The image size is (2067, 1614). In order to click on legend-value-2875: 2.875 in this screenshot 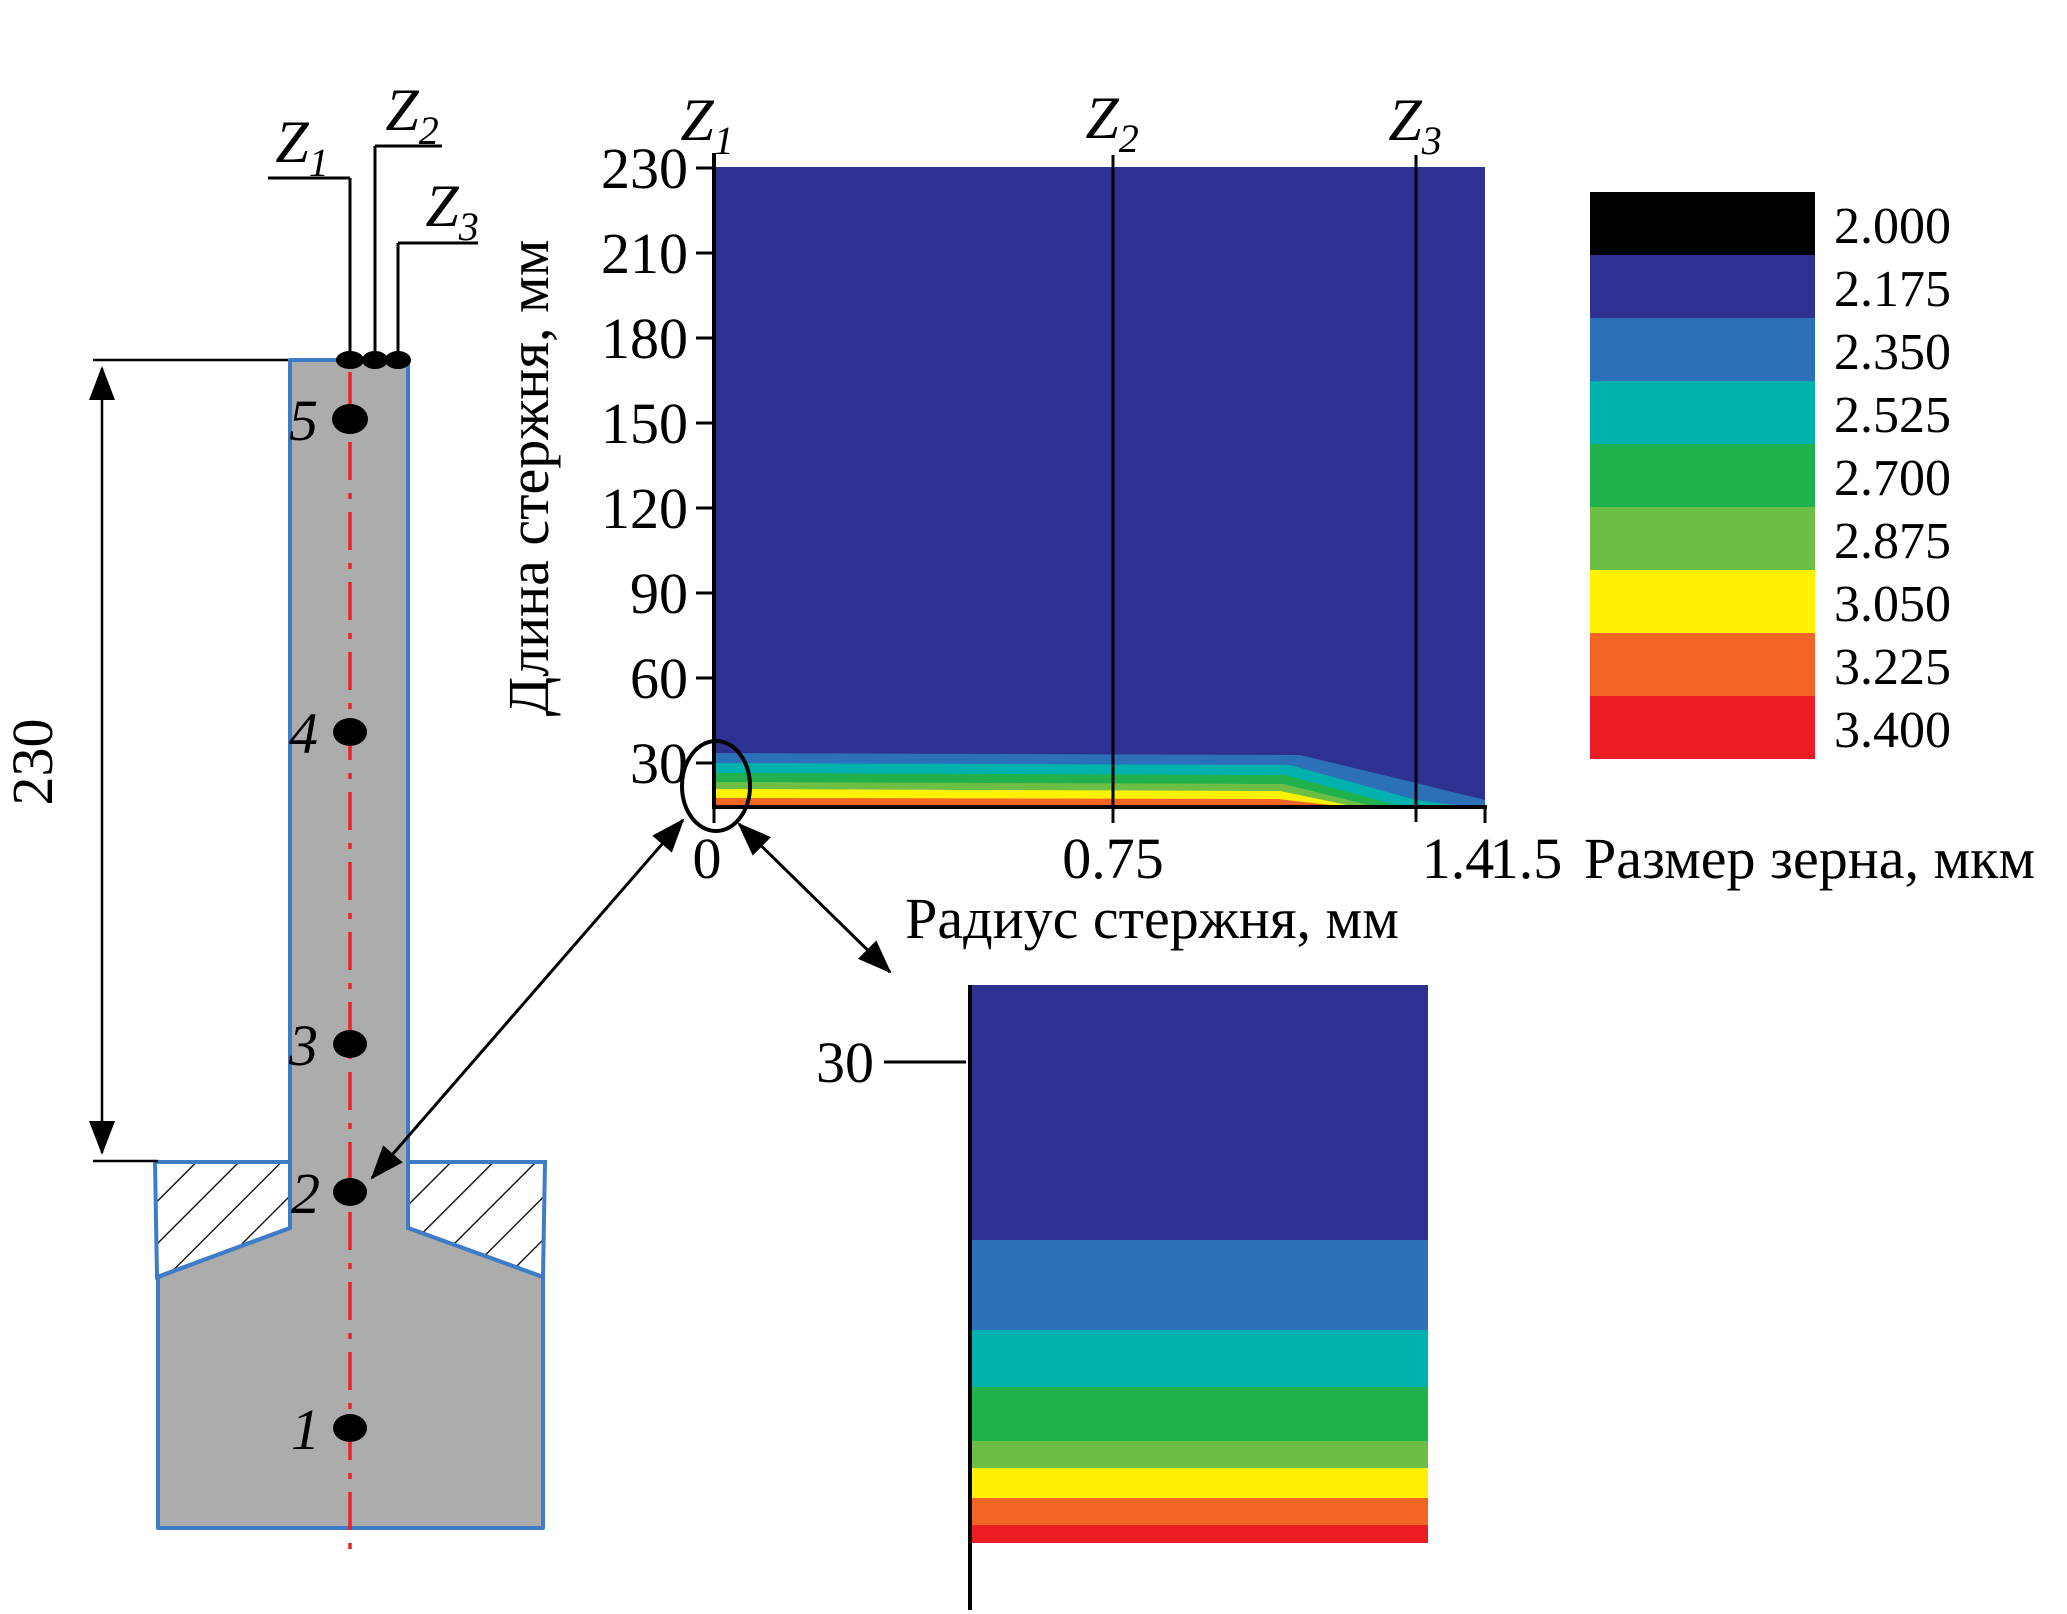, I will do `click(1892, 541)`.